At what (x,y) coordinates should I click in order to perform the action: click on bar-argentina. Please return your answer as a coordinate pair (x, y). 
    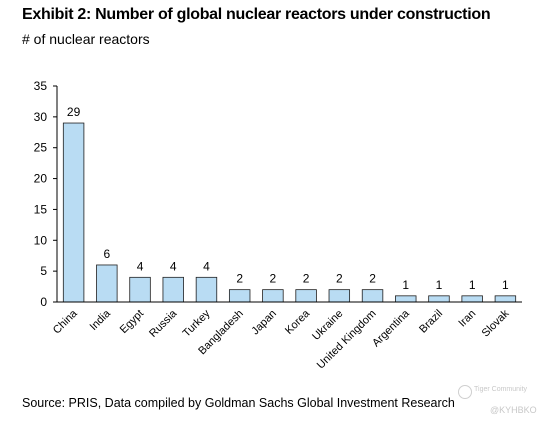
    Looking at the image, I should click on (406, 299).